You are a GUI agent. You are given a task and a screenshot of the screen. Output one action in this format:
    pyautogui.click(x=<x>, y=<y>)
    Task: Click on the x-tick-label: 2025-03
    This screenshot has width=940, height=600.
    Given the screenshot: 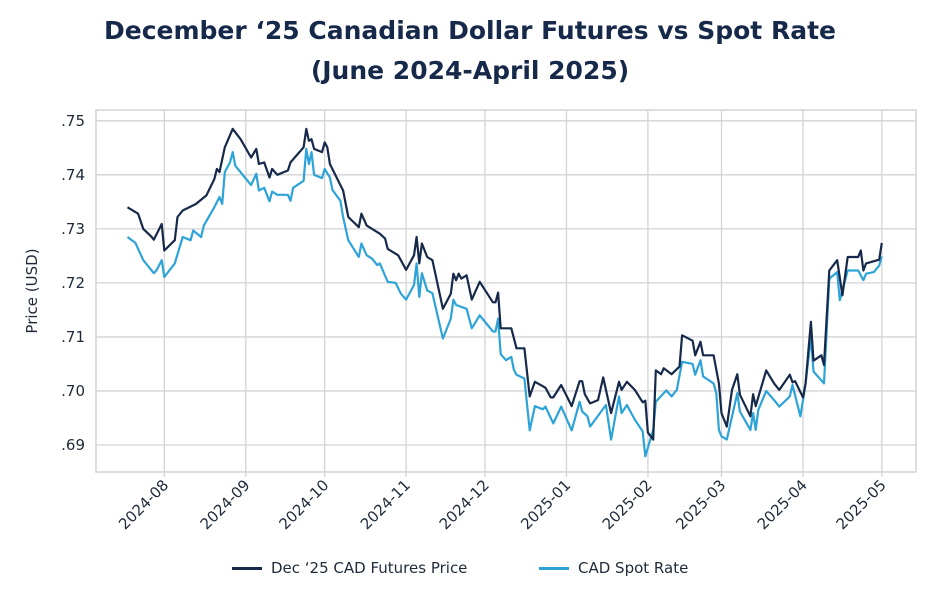 What is the action you would take?
    pyautogui.click(x=700, y=504)
    